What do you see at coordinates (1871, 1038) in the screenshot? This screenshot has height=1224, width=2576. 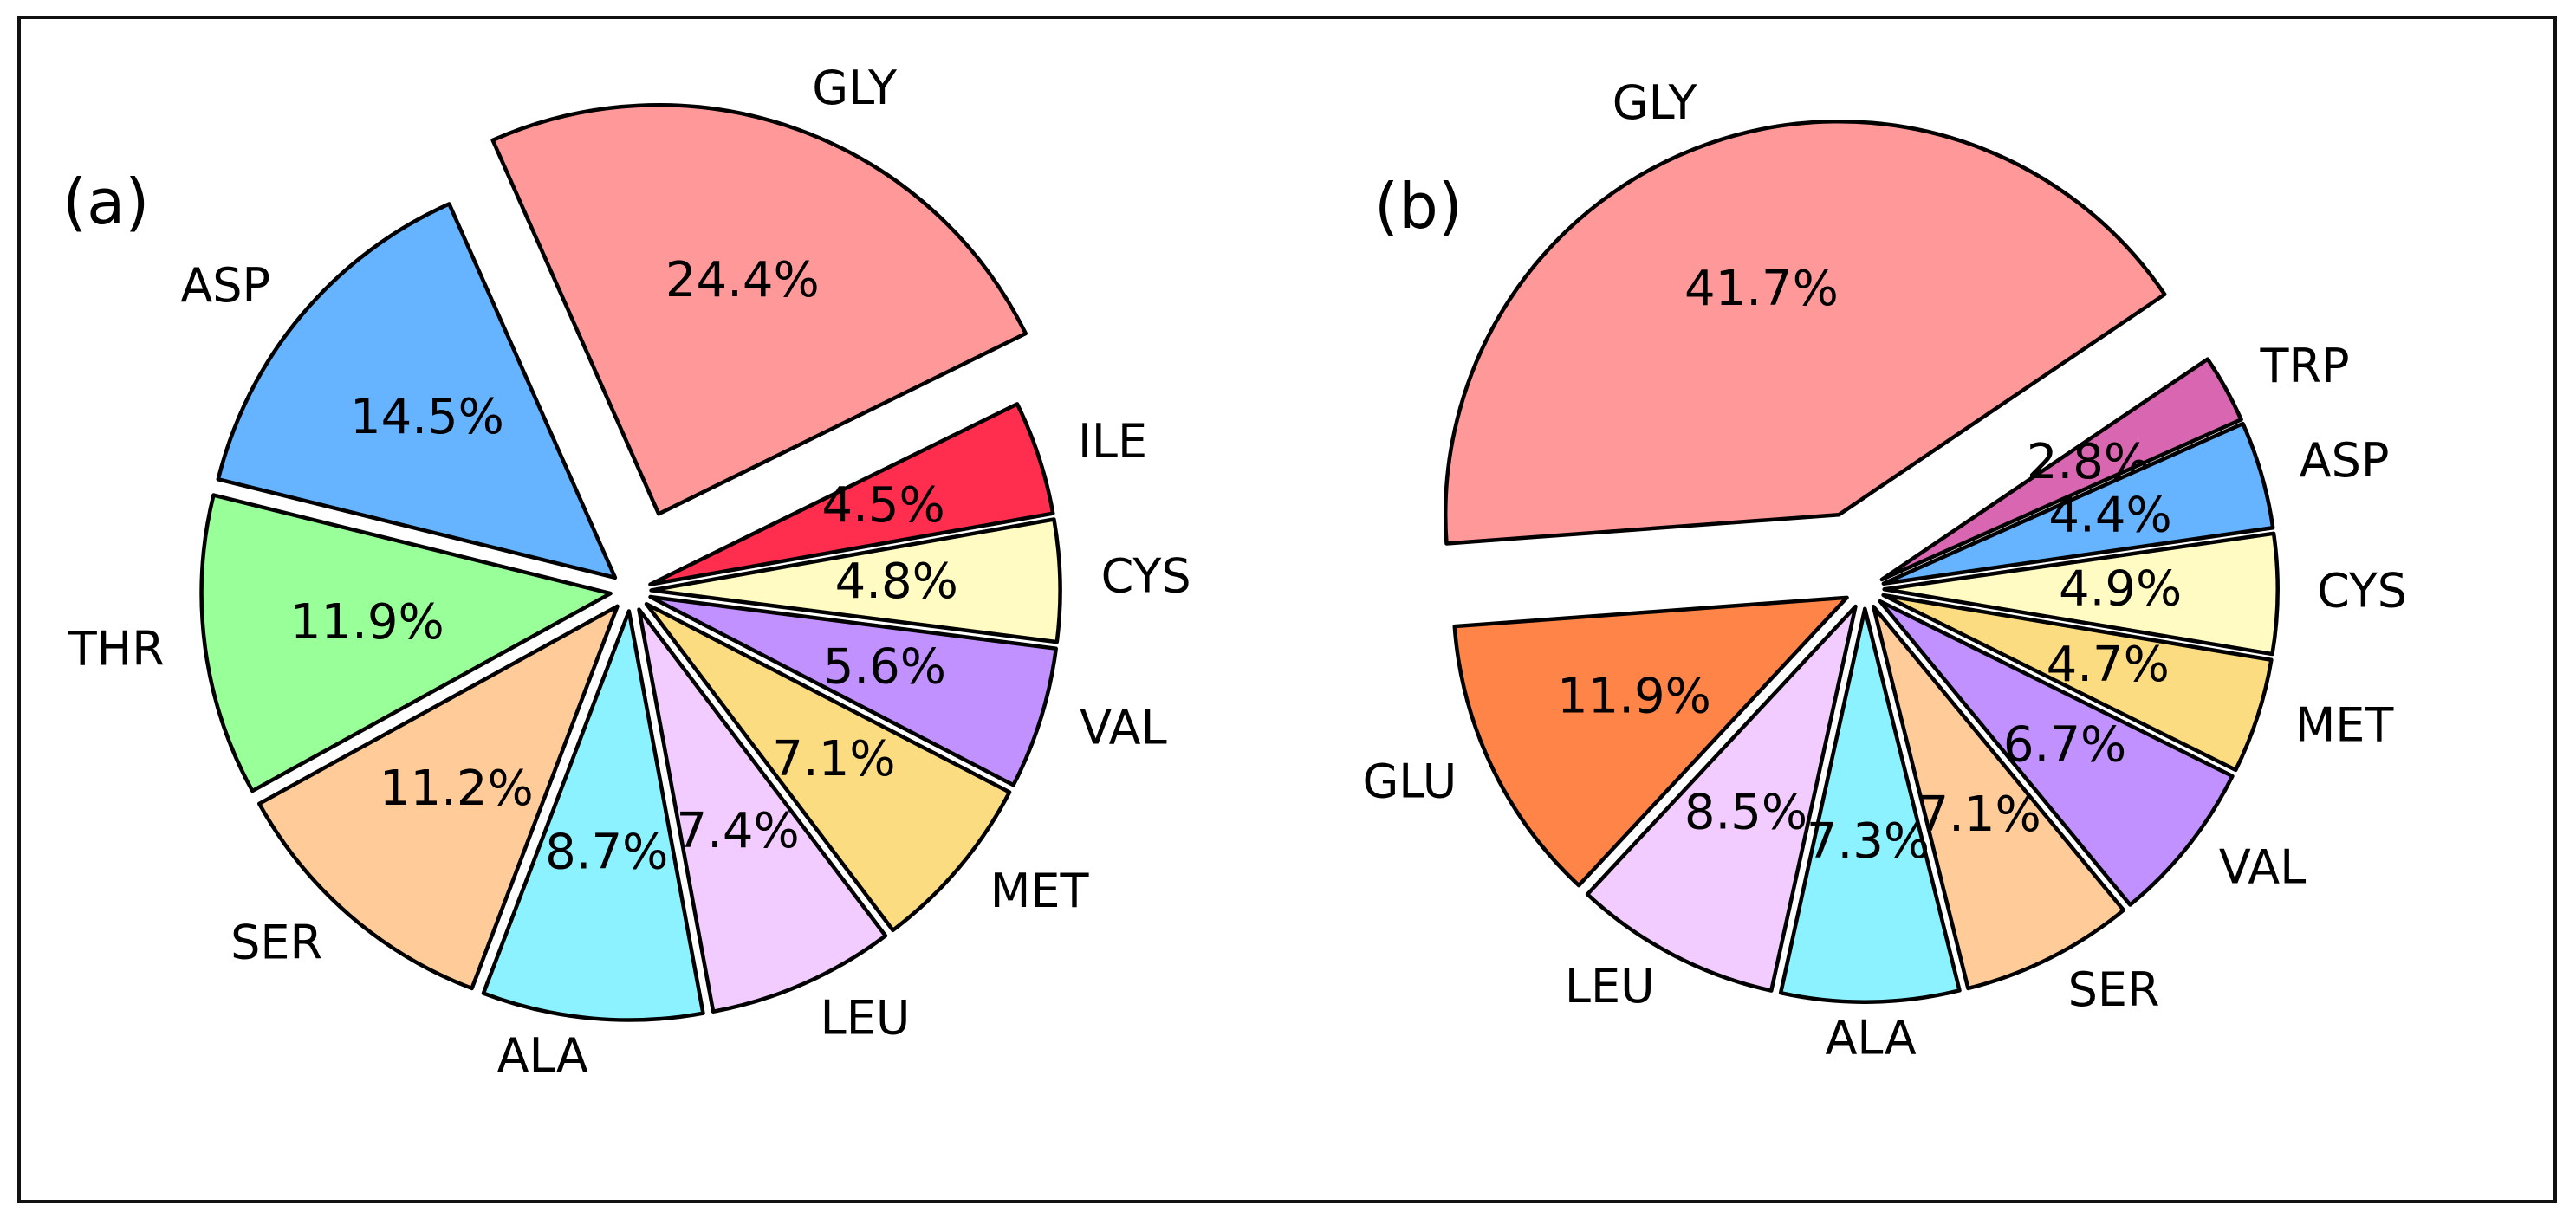 I see `pie-b-category-label-ala: ALA` at bounding box center [1871, 1038].